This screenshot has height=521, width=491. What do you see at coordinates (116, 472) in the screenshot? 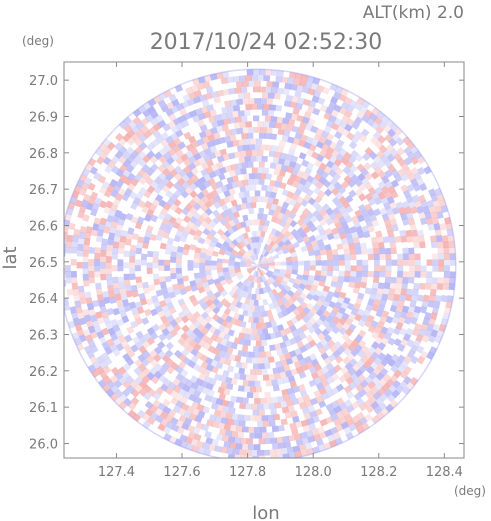
I see `x-tick-label: 127.4` at bounding box center [116, 472].